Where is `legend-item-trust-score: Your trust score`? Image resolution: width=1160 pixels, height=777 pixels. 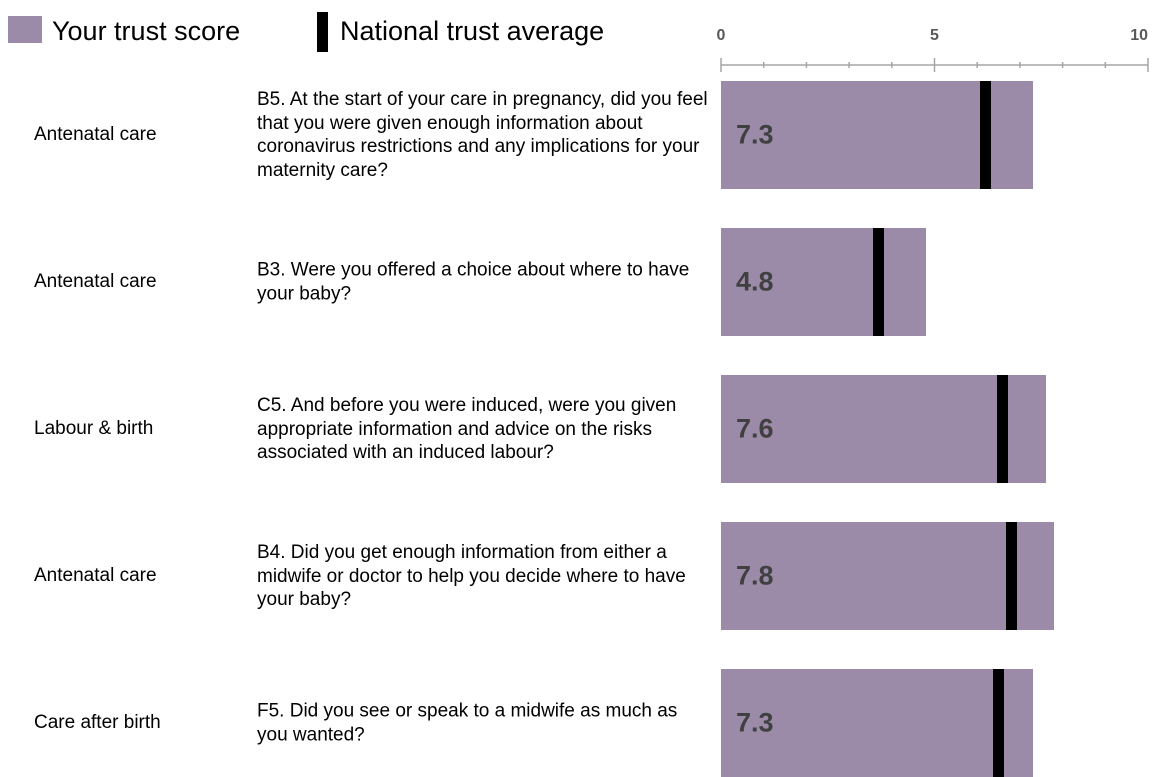 legend-item-trust-score: Your trust score is located at coordinates (124, 29).